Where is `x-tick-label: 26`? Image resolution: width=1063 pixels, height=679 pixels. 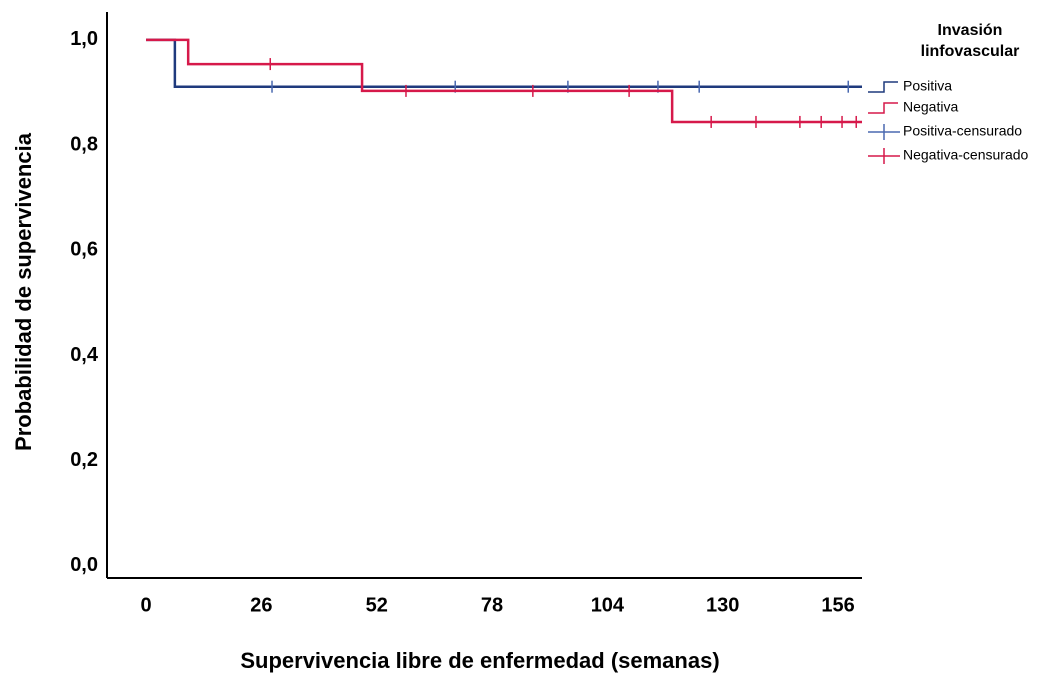
x-tick-label: 26 is located at coordinates (261, 605).